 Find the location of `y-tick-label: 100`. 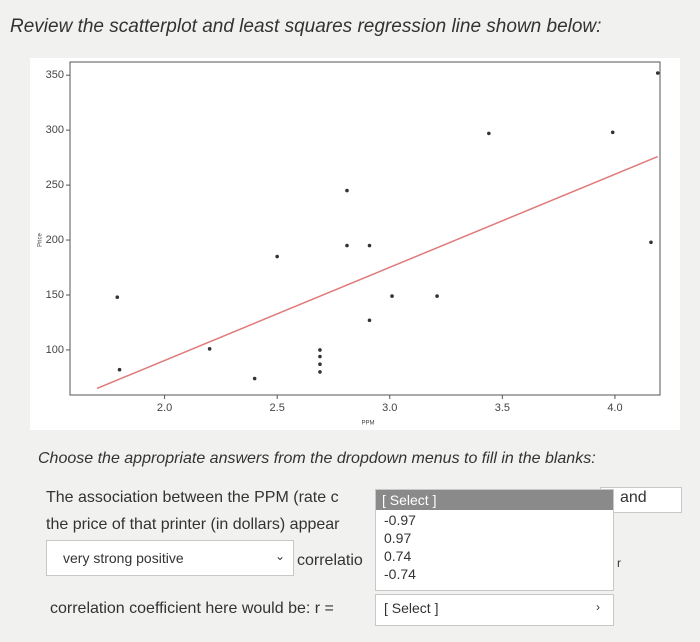

y-tick-label: 100 is located at coordinates (55, 350).